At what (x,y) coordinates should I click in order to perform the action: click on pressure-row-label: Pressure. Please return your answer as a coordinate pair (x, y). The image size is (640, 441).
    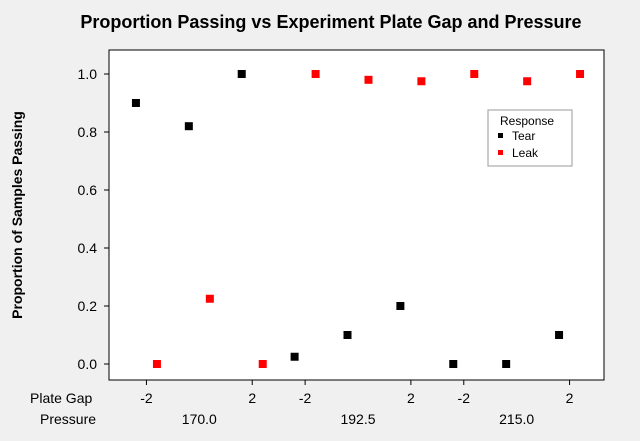
    Looking at the image, I should click on (68, 419).